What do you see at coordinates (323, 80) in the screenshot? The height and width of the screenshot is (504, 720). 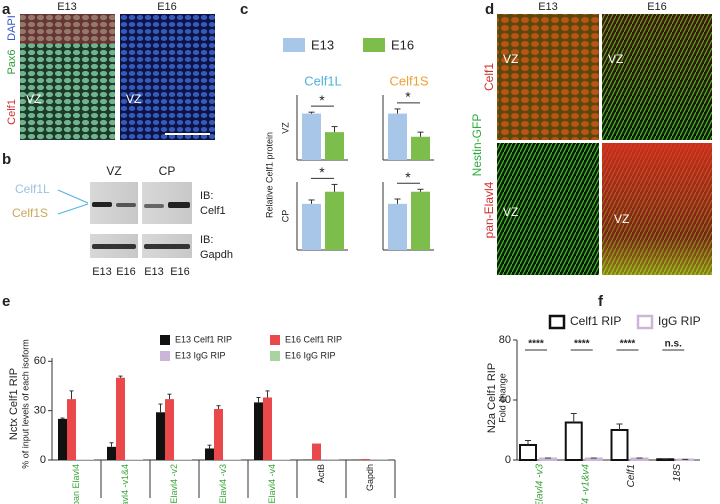 I see `subplot-title: Celf1L` at bounding box center [323, 80].